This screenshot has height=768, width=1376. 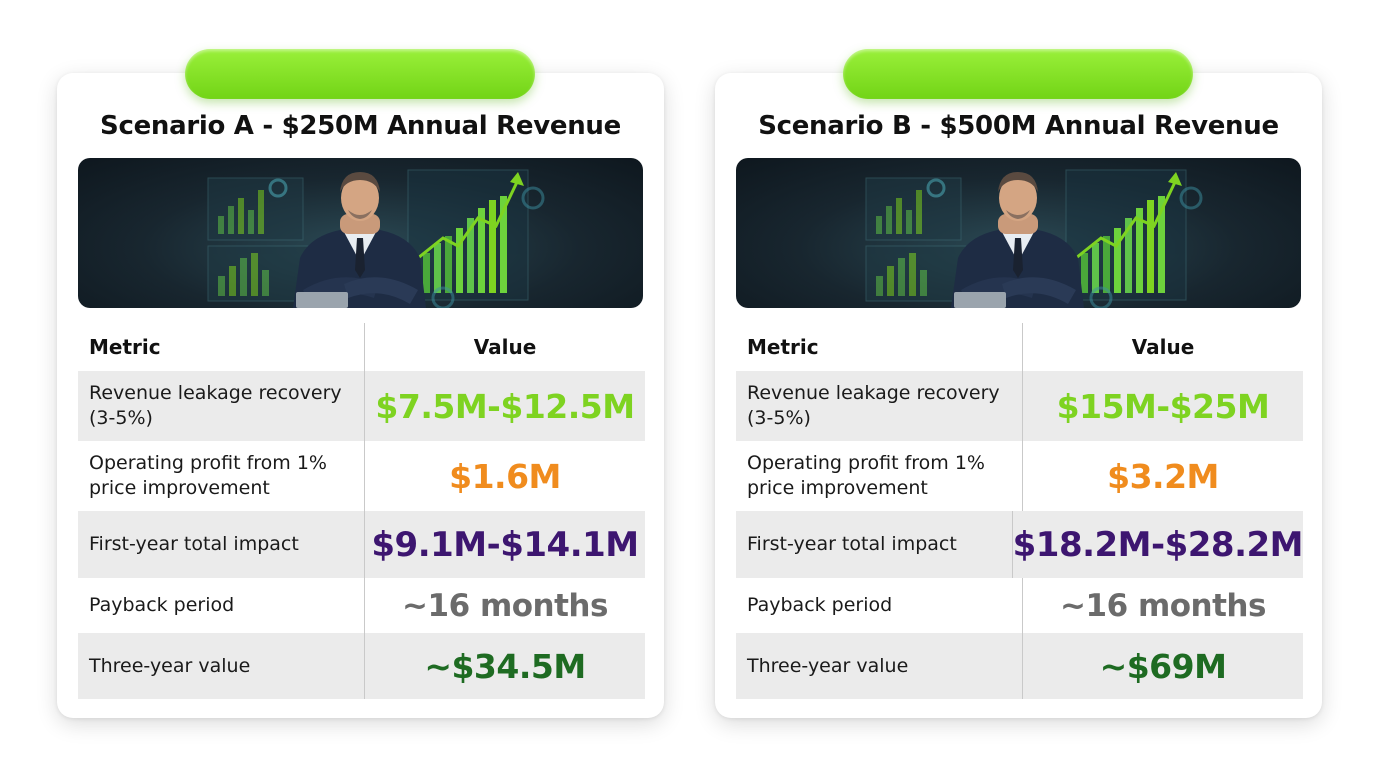 What do you see at coordinates (1018, 126) in the screenshot?
I see `scenario-b-title: Scenario B - $500M Annual Revenue` at bounding box center [1018, 126].